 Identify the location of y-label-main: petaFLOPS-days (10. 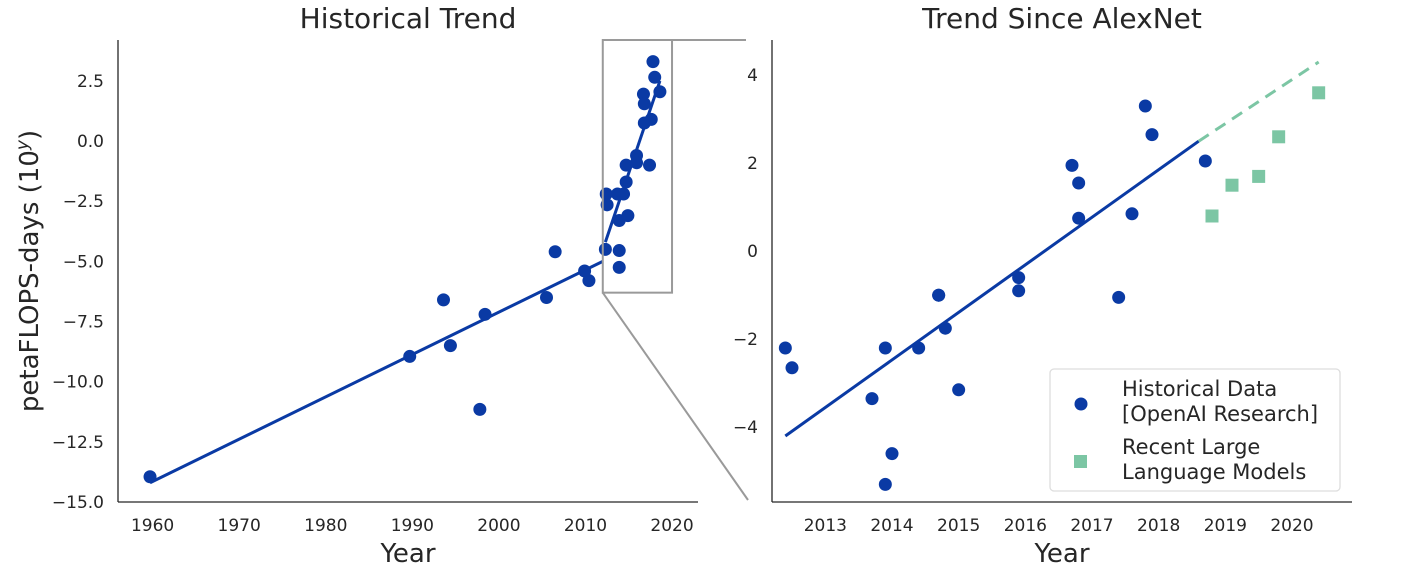
(30, 281).